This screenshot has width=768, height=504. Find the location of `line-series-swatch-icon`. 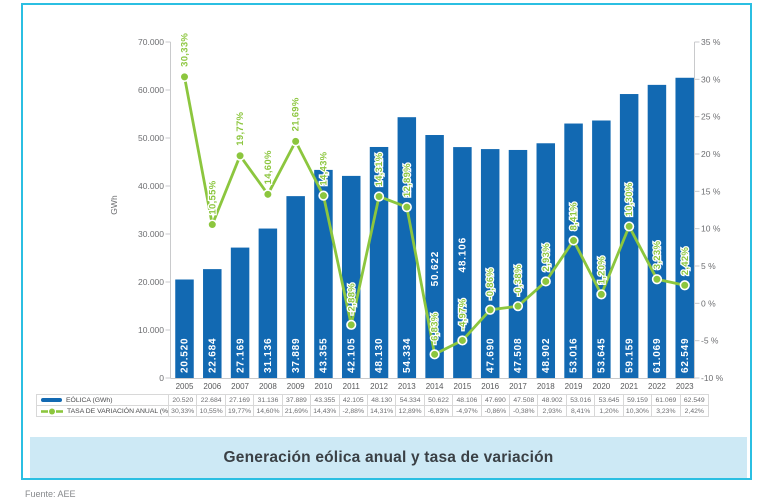

line-series-swatch-icon is located at coordinates (52, 411).